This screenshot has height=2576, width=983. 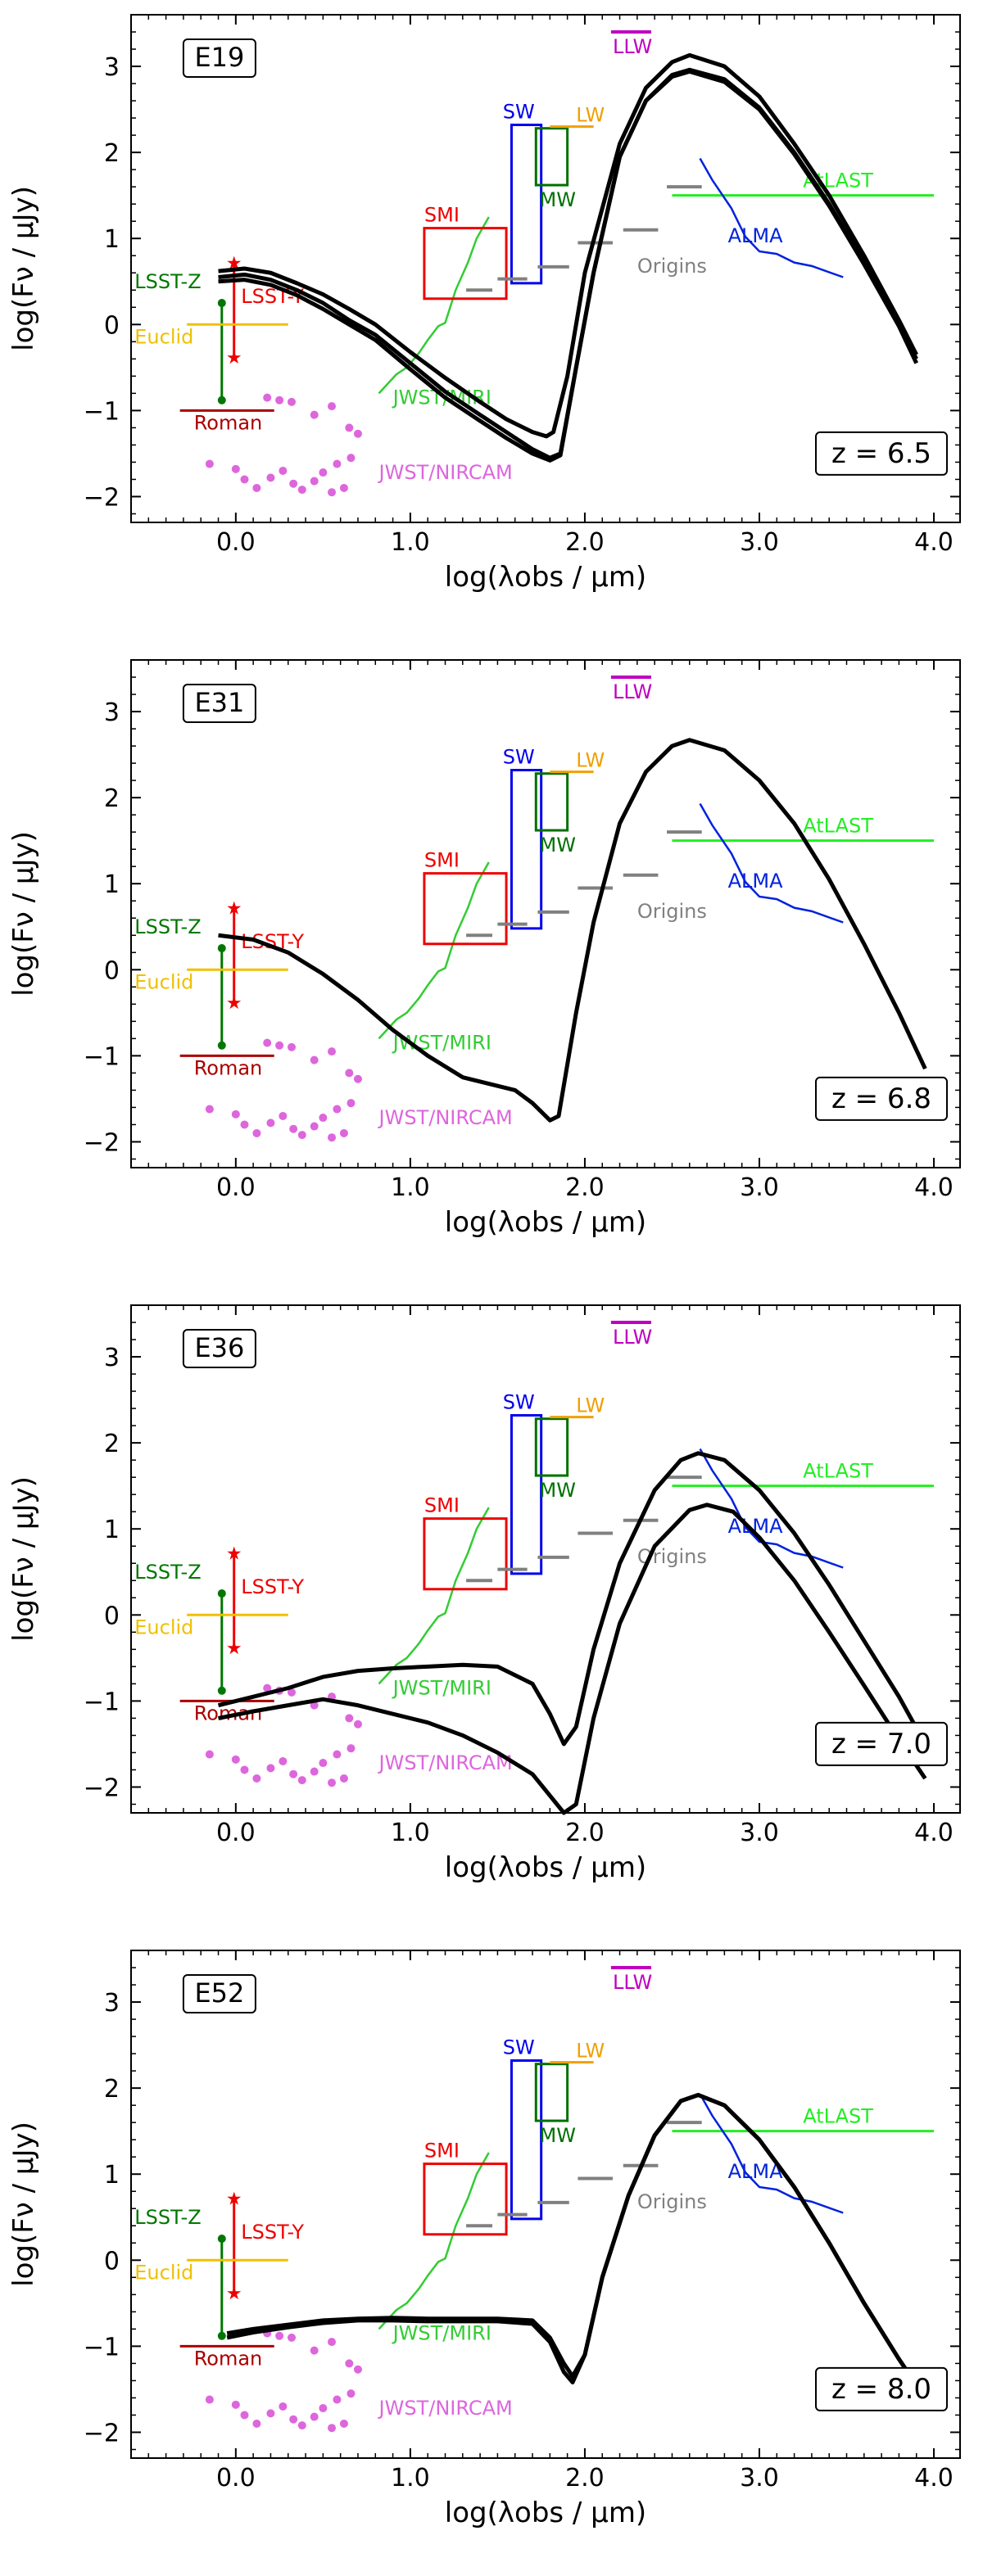 I want to click on atlast-label: AtLAST, so click(x=838, y=2116).